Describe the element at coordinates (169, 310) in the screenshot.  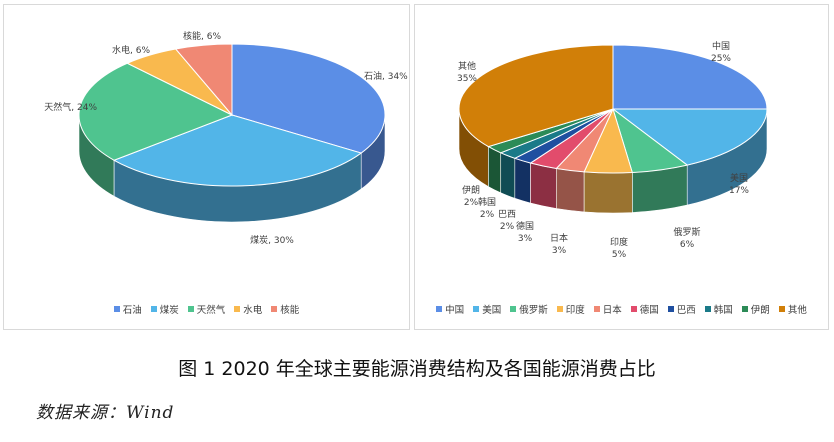
I see `legend-label-煤炭: 煤炭` at that location.